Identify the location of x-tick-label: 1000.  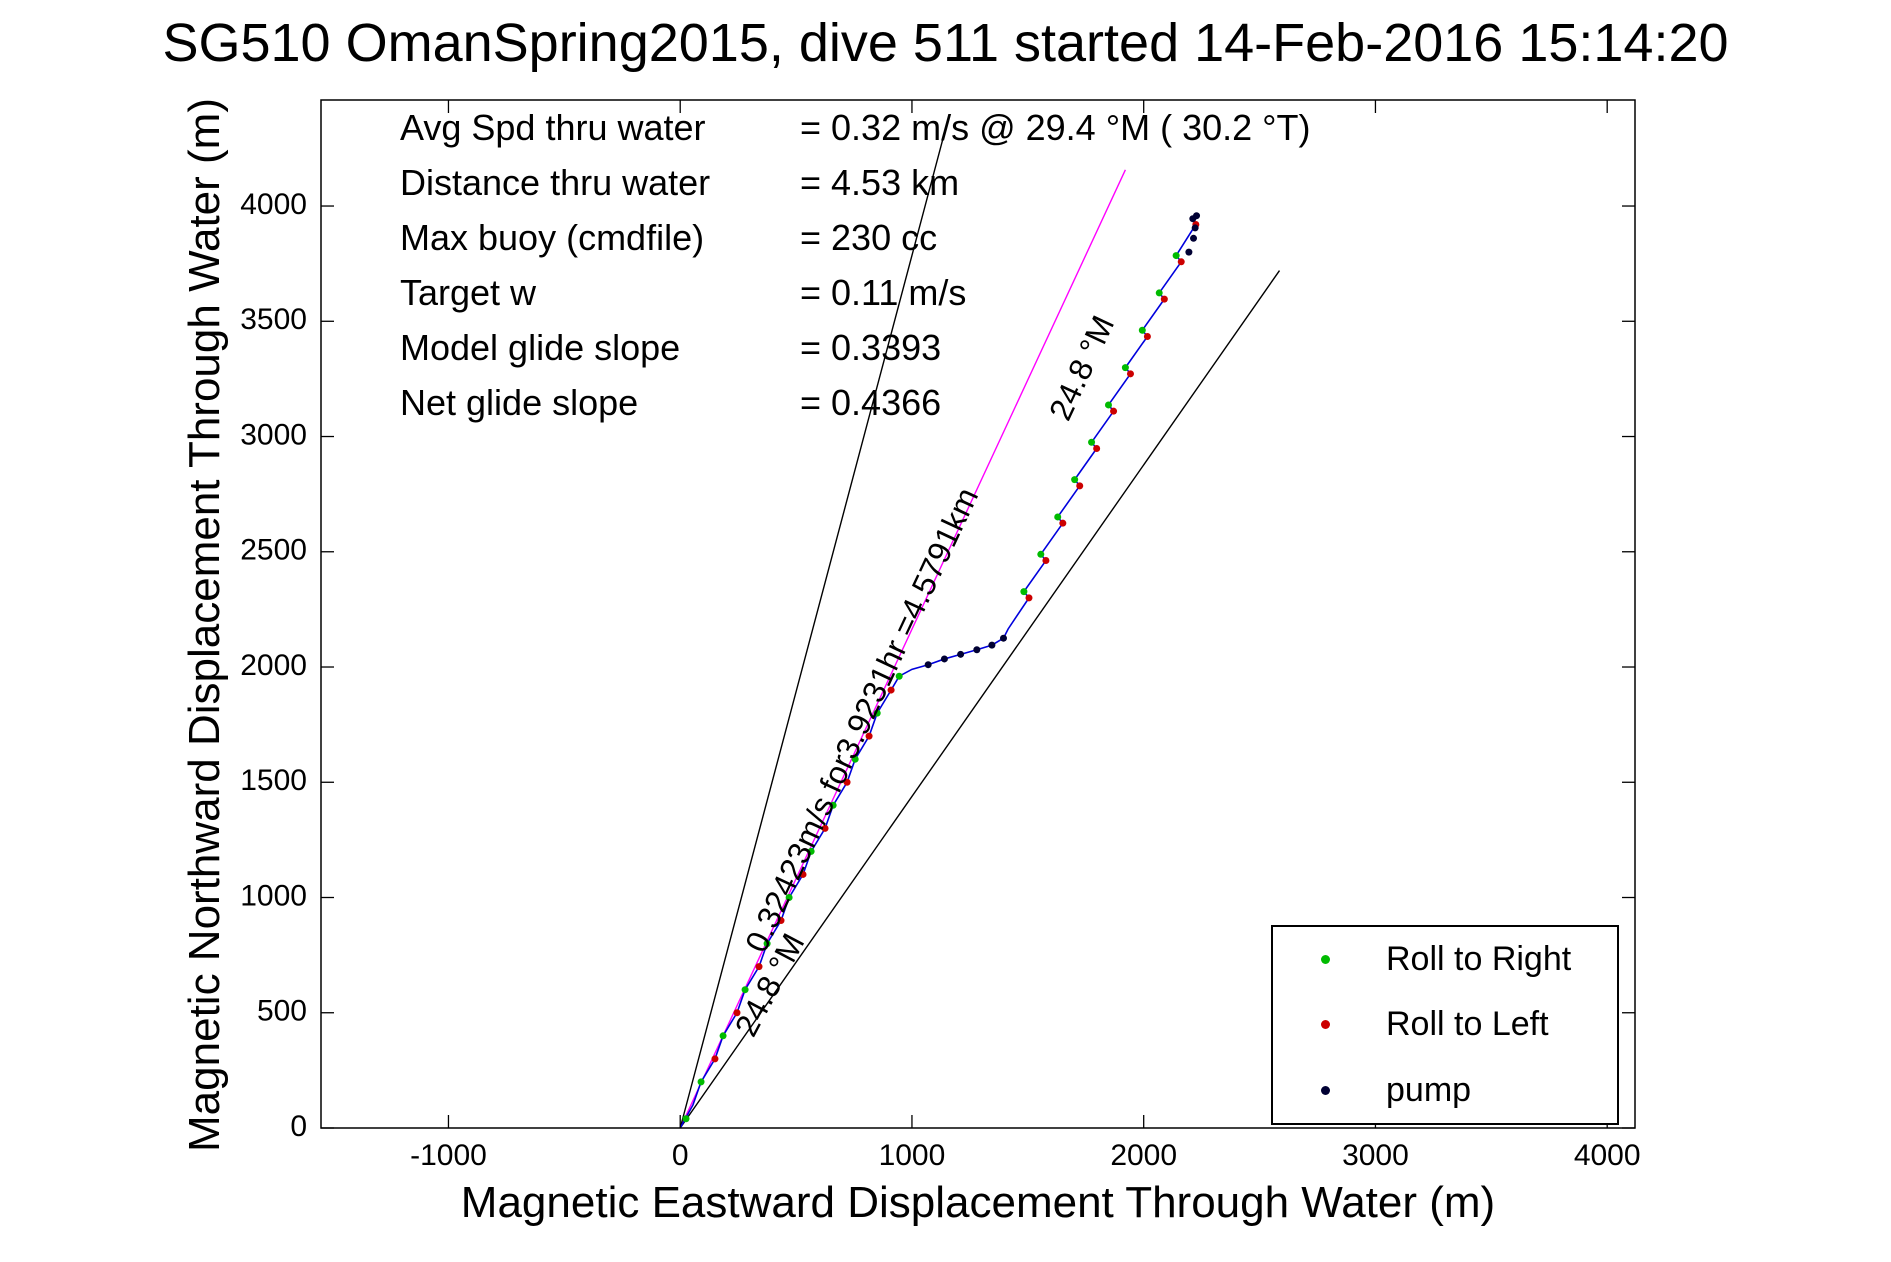
(912, 1155).